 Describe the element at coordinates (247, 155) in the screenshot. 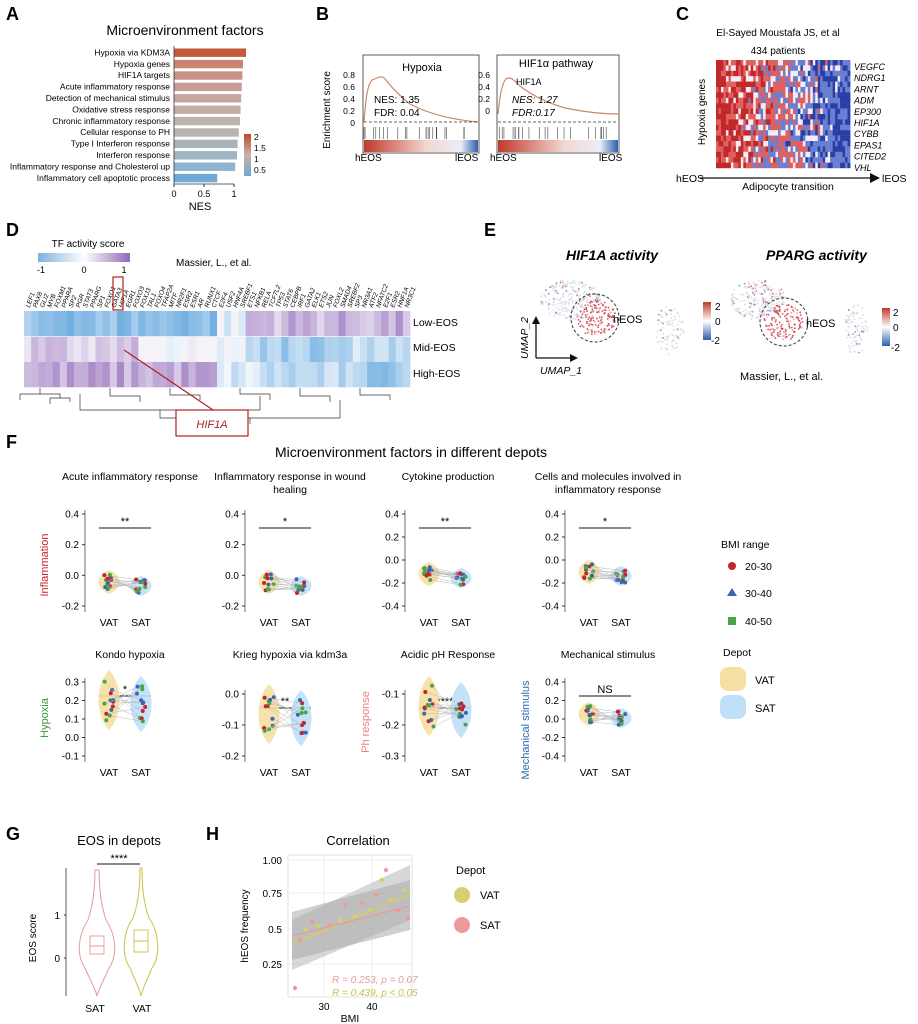

I see `panel-a-colorbar` at that location.